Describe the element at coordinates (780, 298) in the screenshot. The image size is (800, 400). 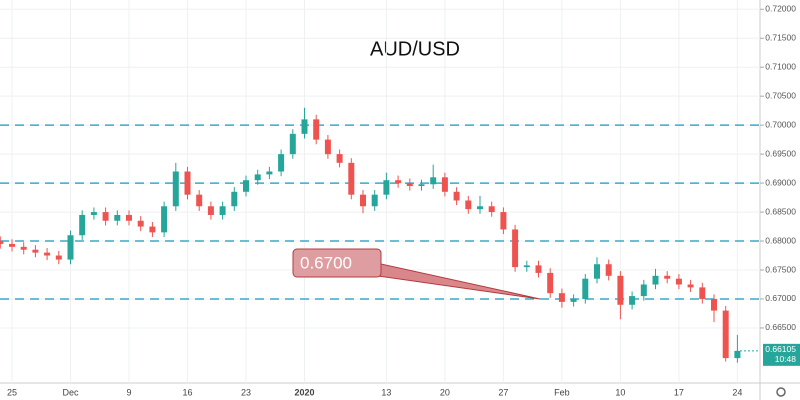
I see `y-tick-label: 0.67000` at that location.